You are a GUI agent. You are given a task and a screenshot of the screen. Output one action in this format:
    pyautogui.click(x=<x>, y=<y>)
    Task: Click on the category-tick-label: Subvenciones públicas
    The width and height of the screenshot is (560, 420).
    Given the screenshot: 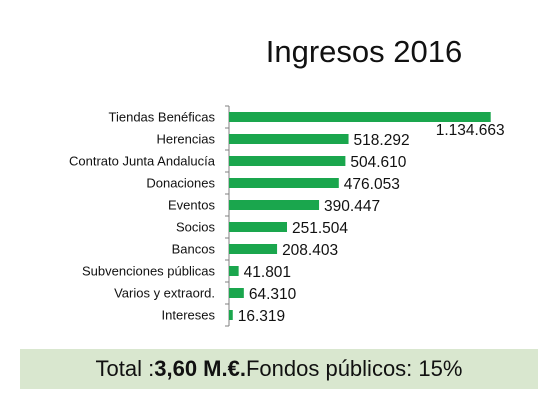 What is the action you would take?
    pyautogui.click(x=148, y=271)
    